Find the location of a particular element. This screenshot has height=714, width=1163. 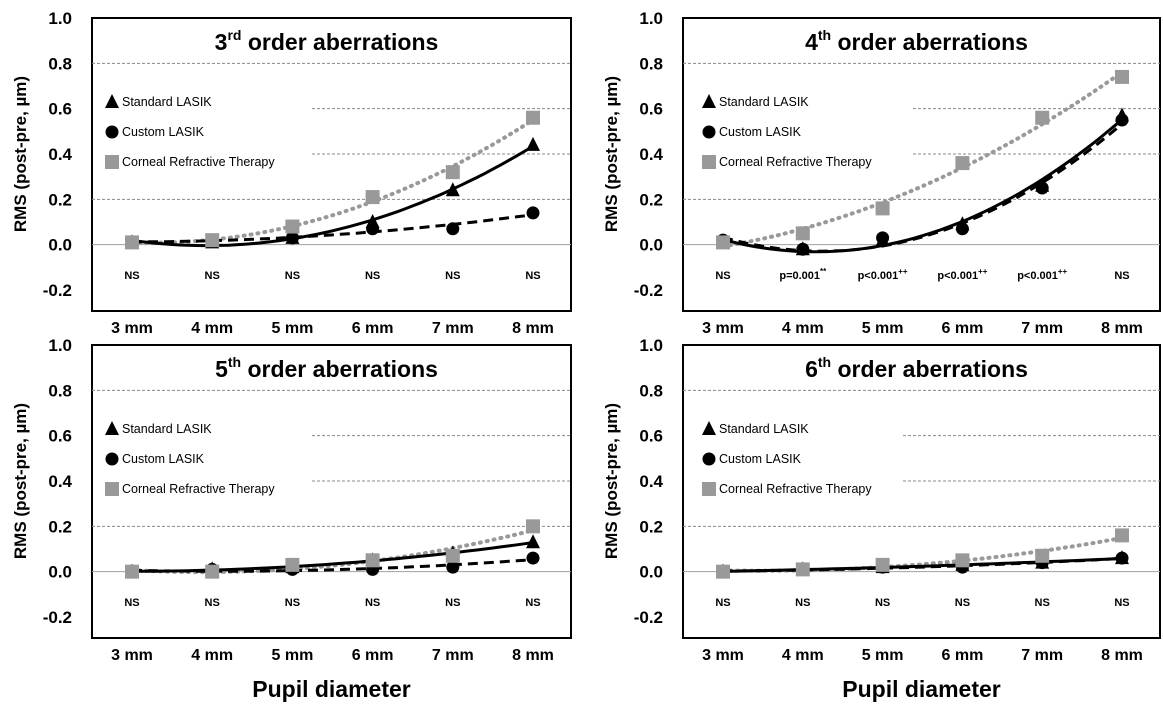

trendline-circle is located at coordinates (333, 228).